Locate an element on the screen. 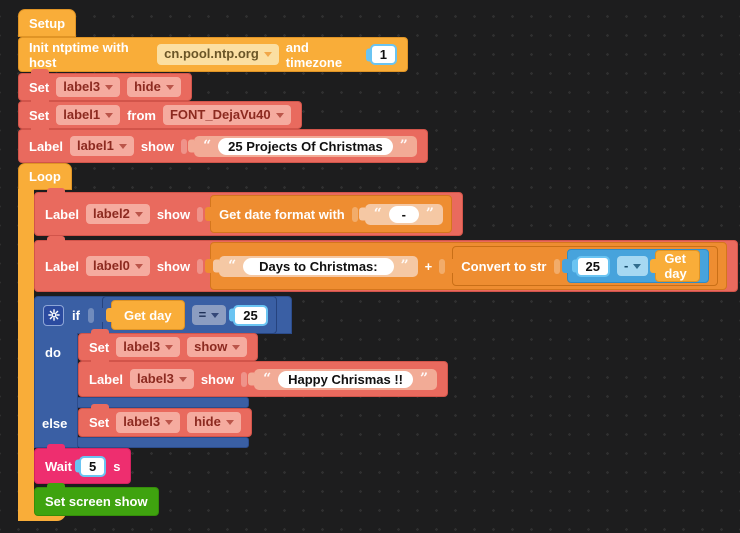  set-keyword: Set is located at coordinates (39, 115).